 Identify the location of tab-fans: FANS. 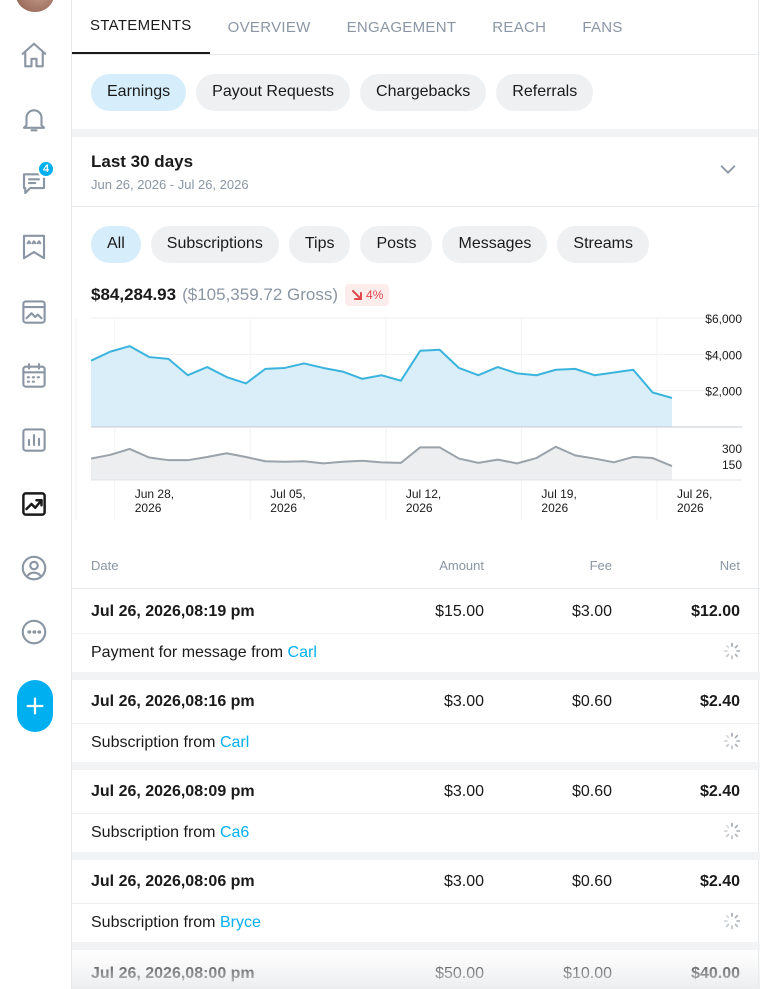
(602, 27).